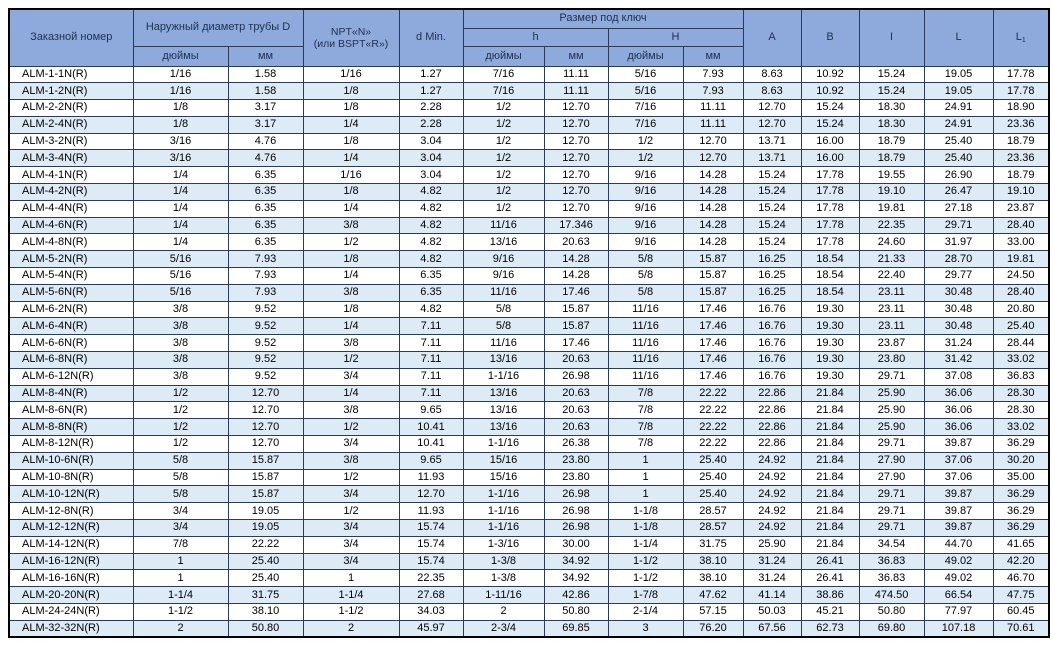 The width and height of the screenshot is (1053, 648). What do you see at coordinates (431, 460) in the screenshot?
I see `value-cell: 9.65` at bounding box center [431, 460].